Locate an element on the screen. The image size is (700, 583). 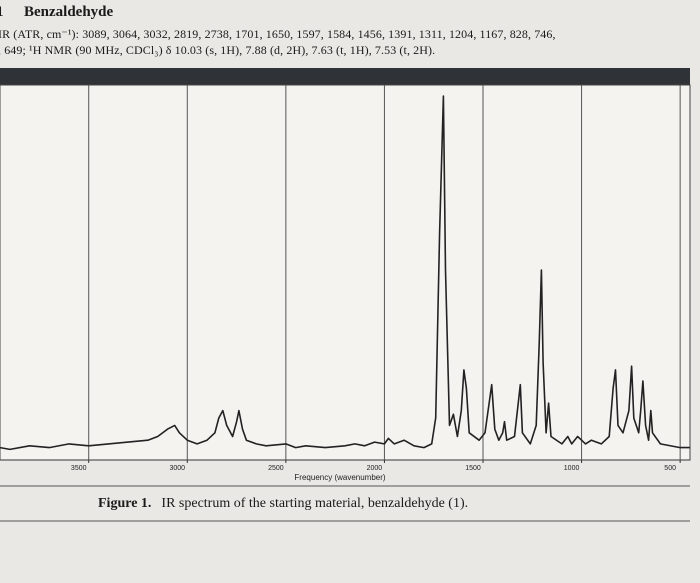
x-axis-label: Frequency (wavenumber) is located at coordinates (339, 477).